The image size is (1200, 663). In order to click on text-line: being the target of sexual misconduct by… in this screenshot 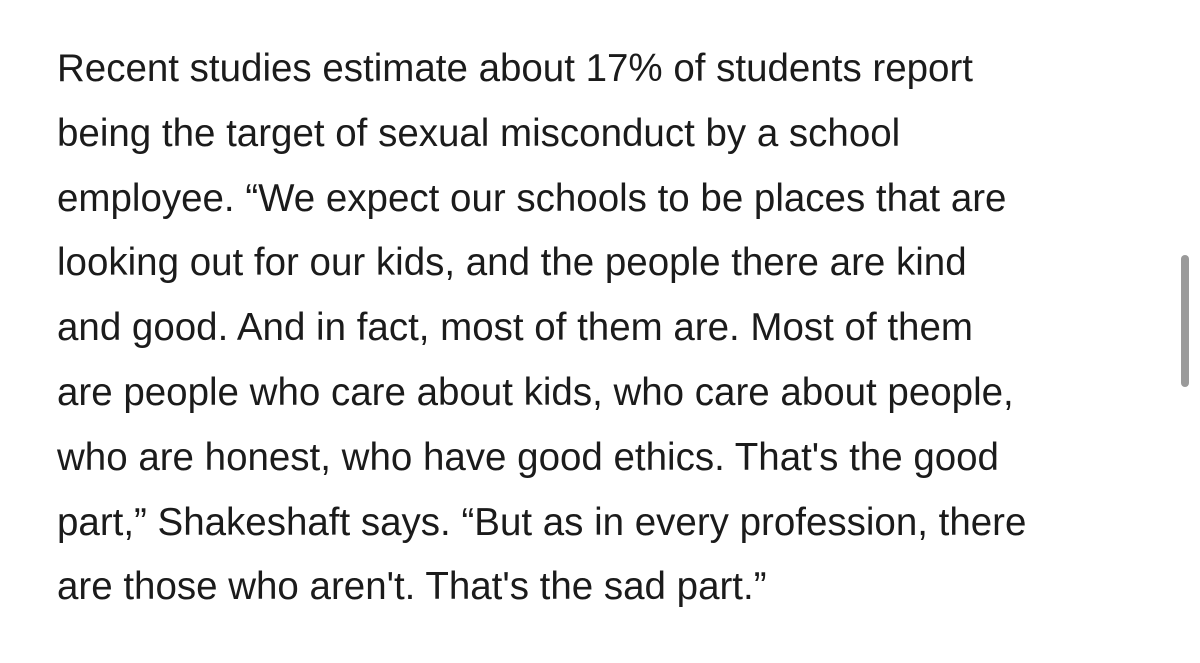, I will do `click(479, 133)`.